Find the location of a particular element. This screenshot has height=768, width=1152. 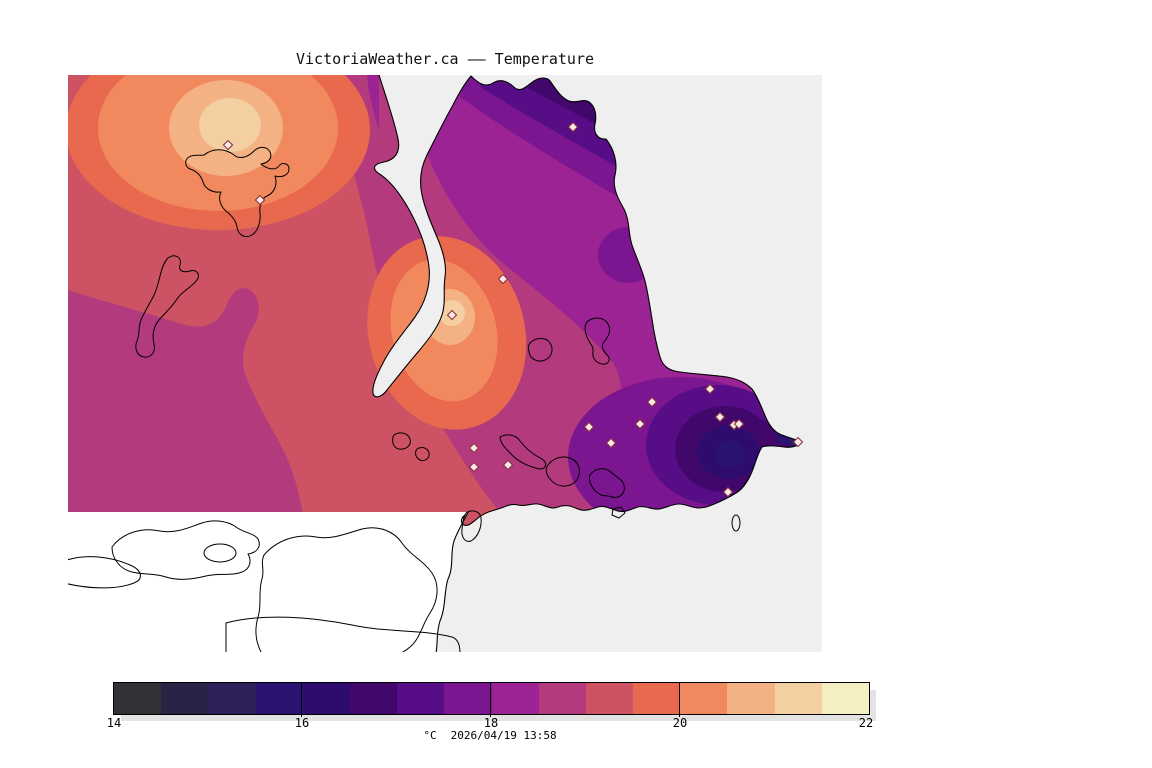

colorbar-label-16: 16 is located at coordinates (302, 723).